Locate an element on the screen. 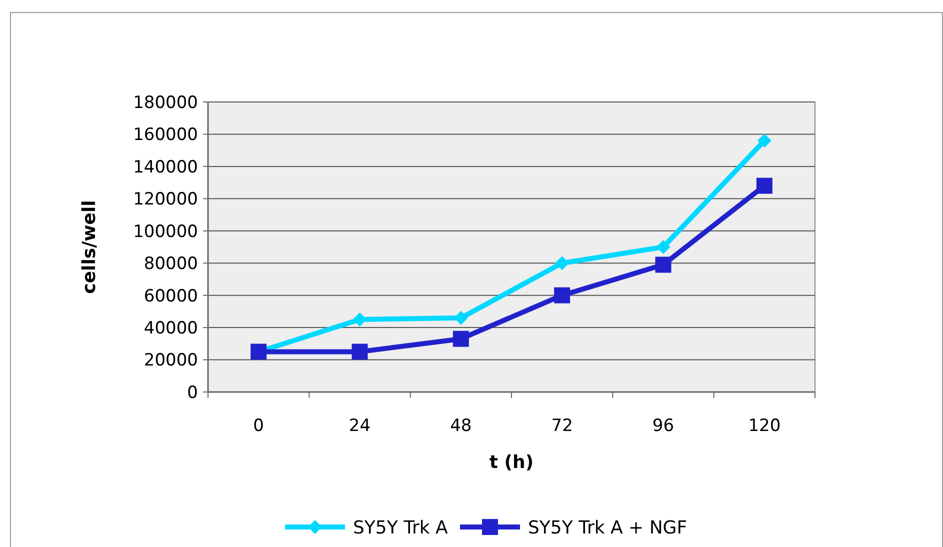 The image size is (943, 547). x-tick-label: 120 is located at coordinates (764, 426).